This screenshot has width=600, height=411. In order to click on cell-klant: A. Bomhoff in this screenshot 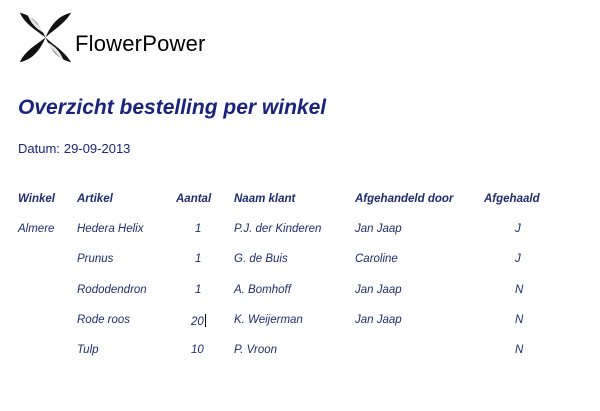, I will do `click(262, 290)`.